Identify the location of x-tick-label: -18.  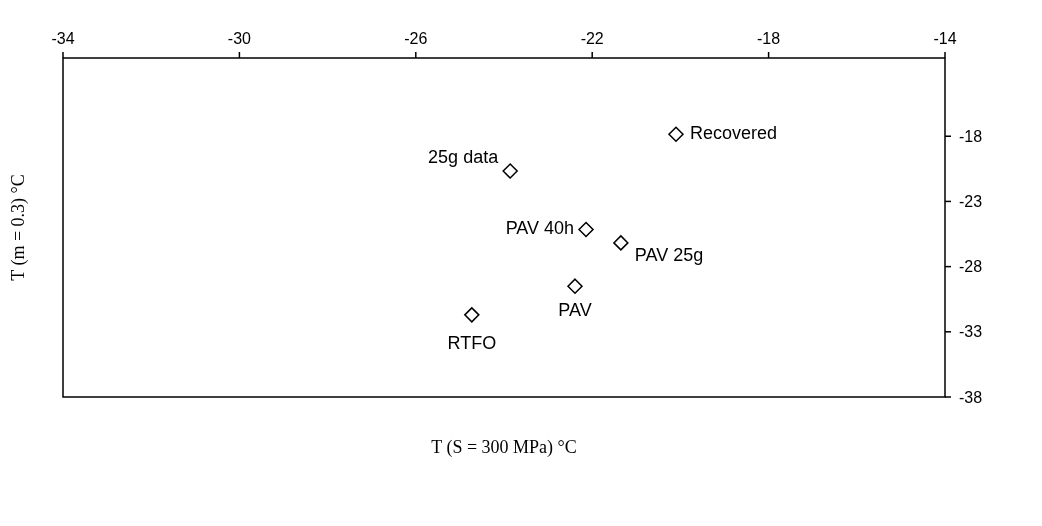
(769, 38).